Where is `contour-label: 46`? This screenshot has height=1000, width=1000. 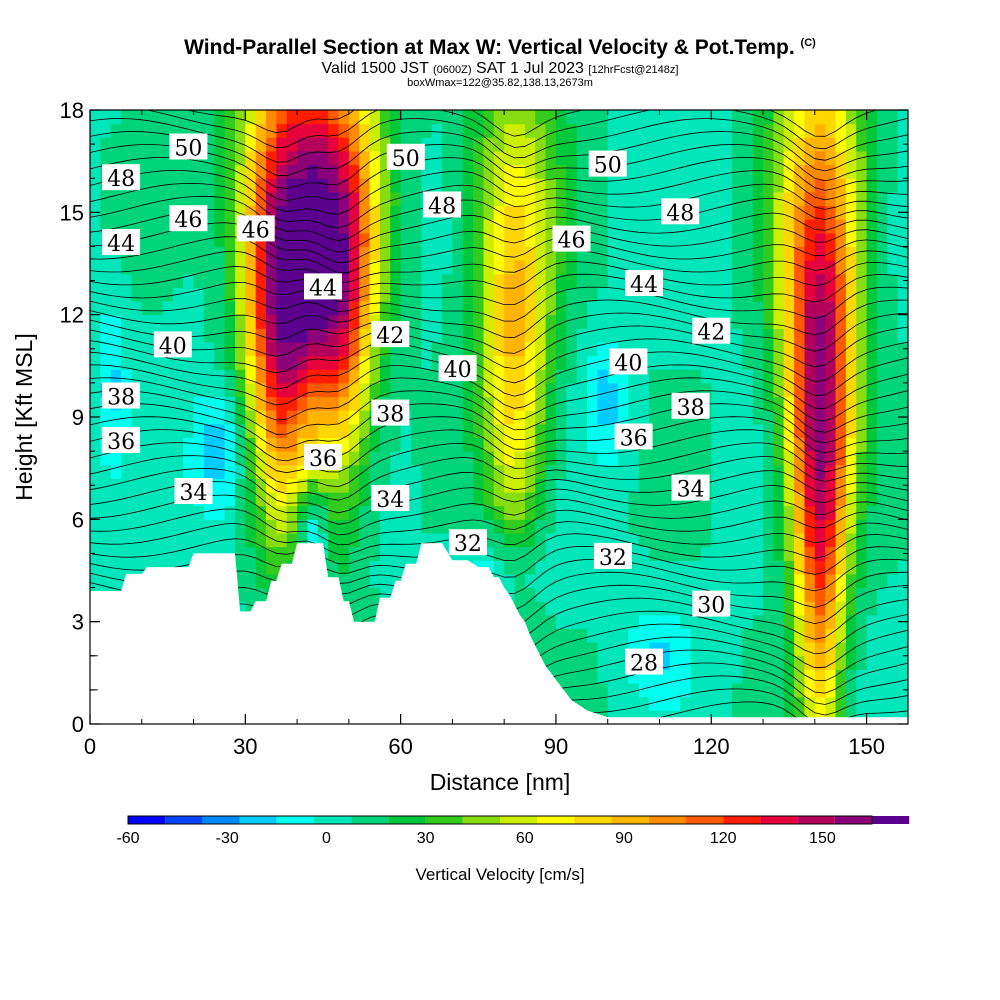
contour-label: 46 is located at coordinates (571, 239).